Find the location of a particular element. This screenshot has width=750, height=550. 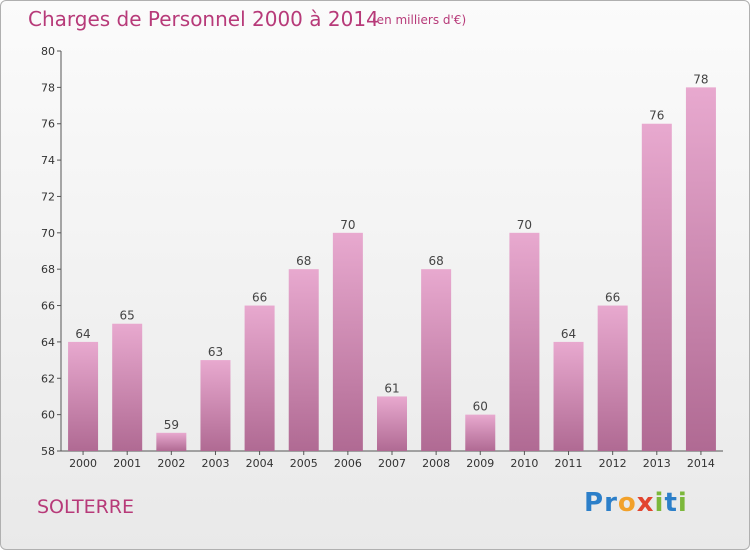

x-tick-label: 2013 is located at coordinates (657, 463).